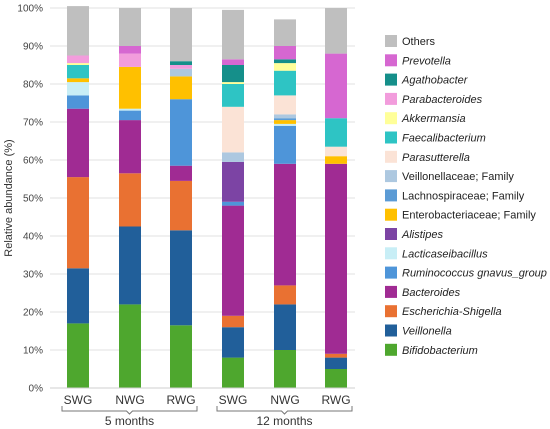  What do you see at coordinates (129, 421) in the screenshot?
I see `group-label: 5 months` at bounding box center [129, 421].